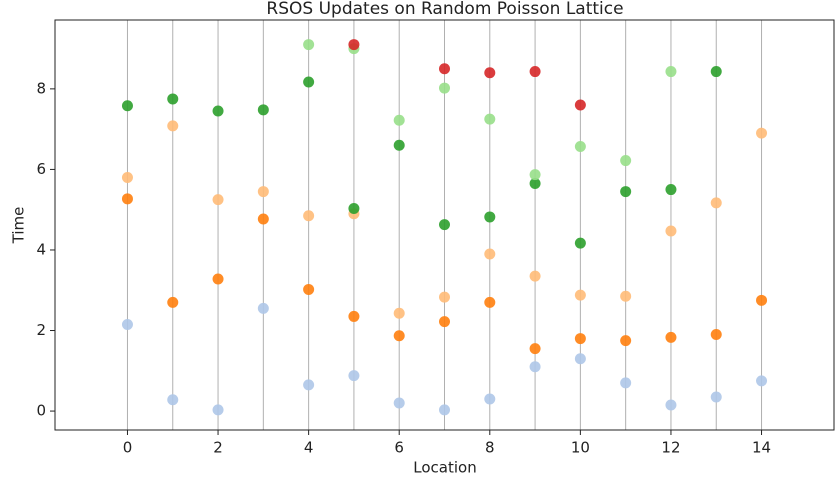 The image size is (835, 484). Describe the element at coordinates (490, 448) in the screenshot. I see `x-tick-label: 8` at that location.